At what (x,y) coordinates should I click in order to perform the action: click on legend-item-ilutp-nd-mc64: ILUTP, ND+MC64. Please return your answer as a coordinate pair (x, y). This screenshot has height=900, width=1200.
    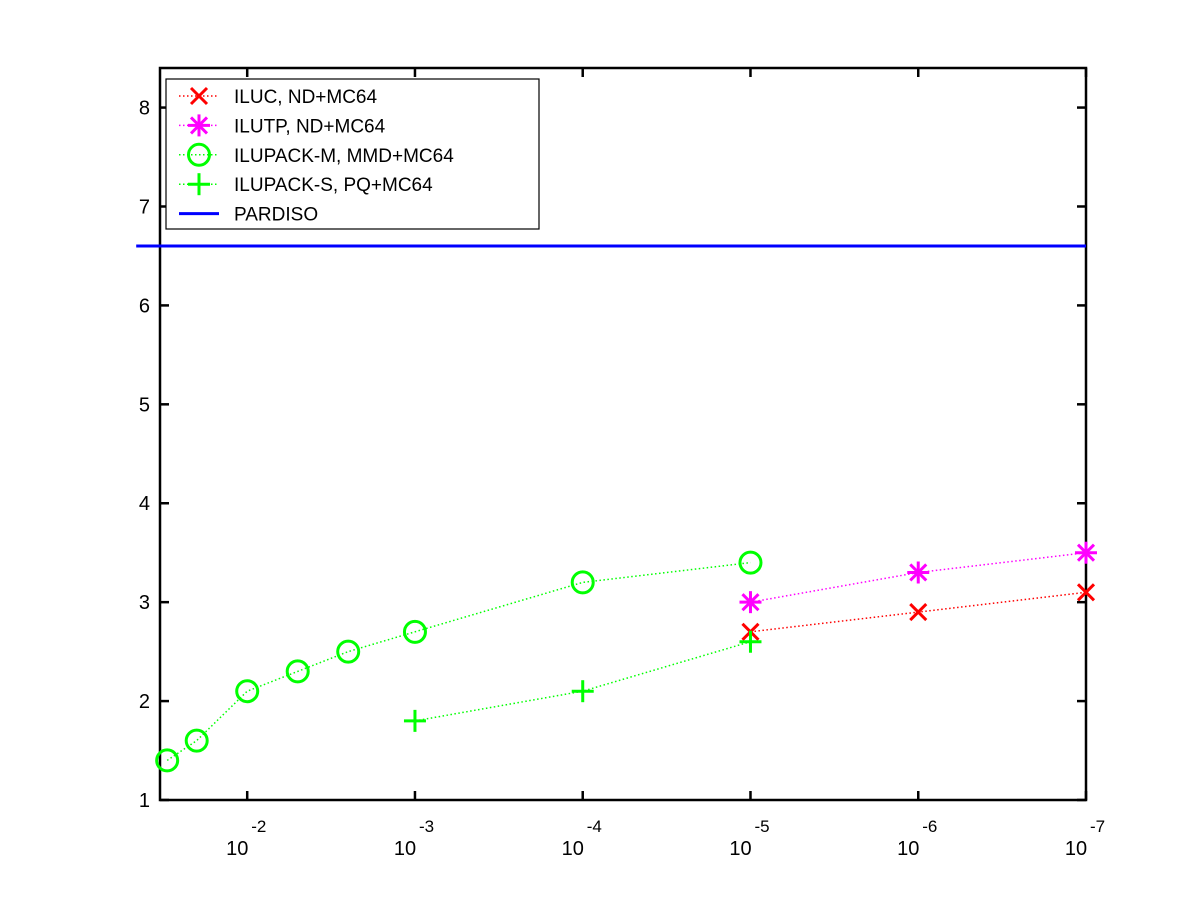
    Looking at the image, I should click on (282, 125).